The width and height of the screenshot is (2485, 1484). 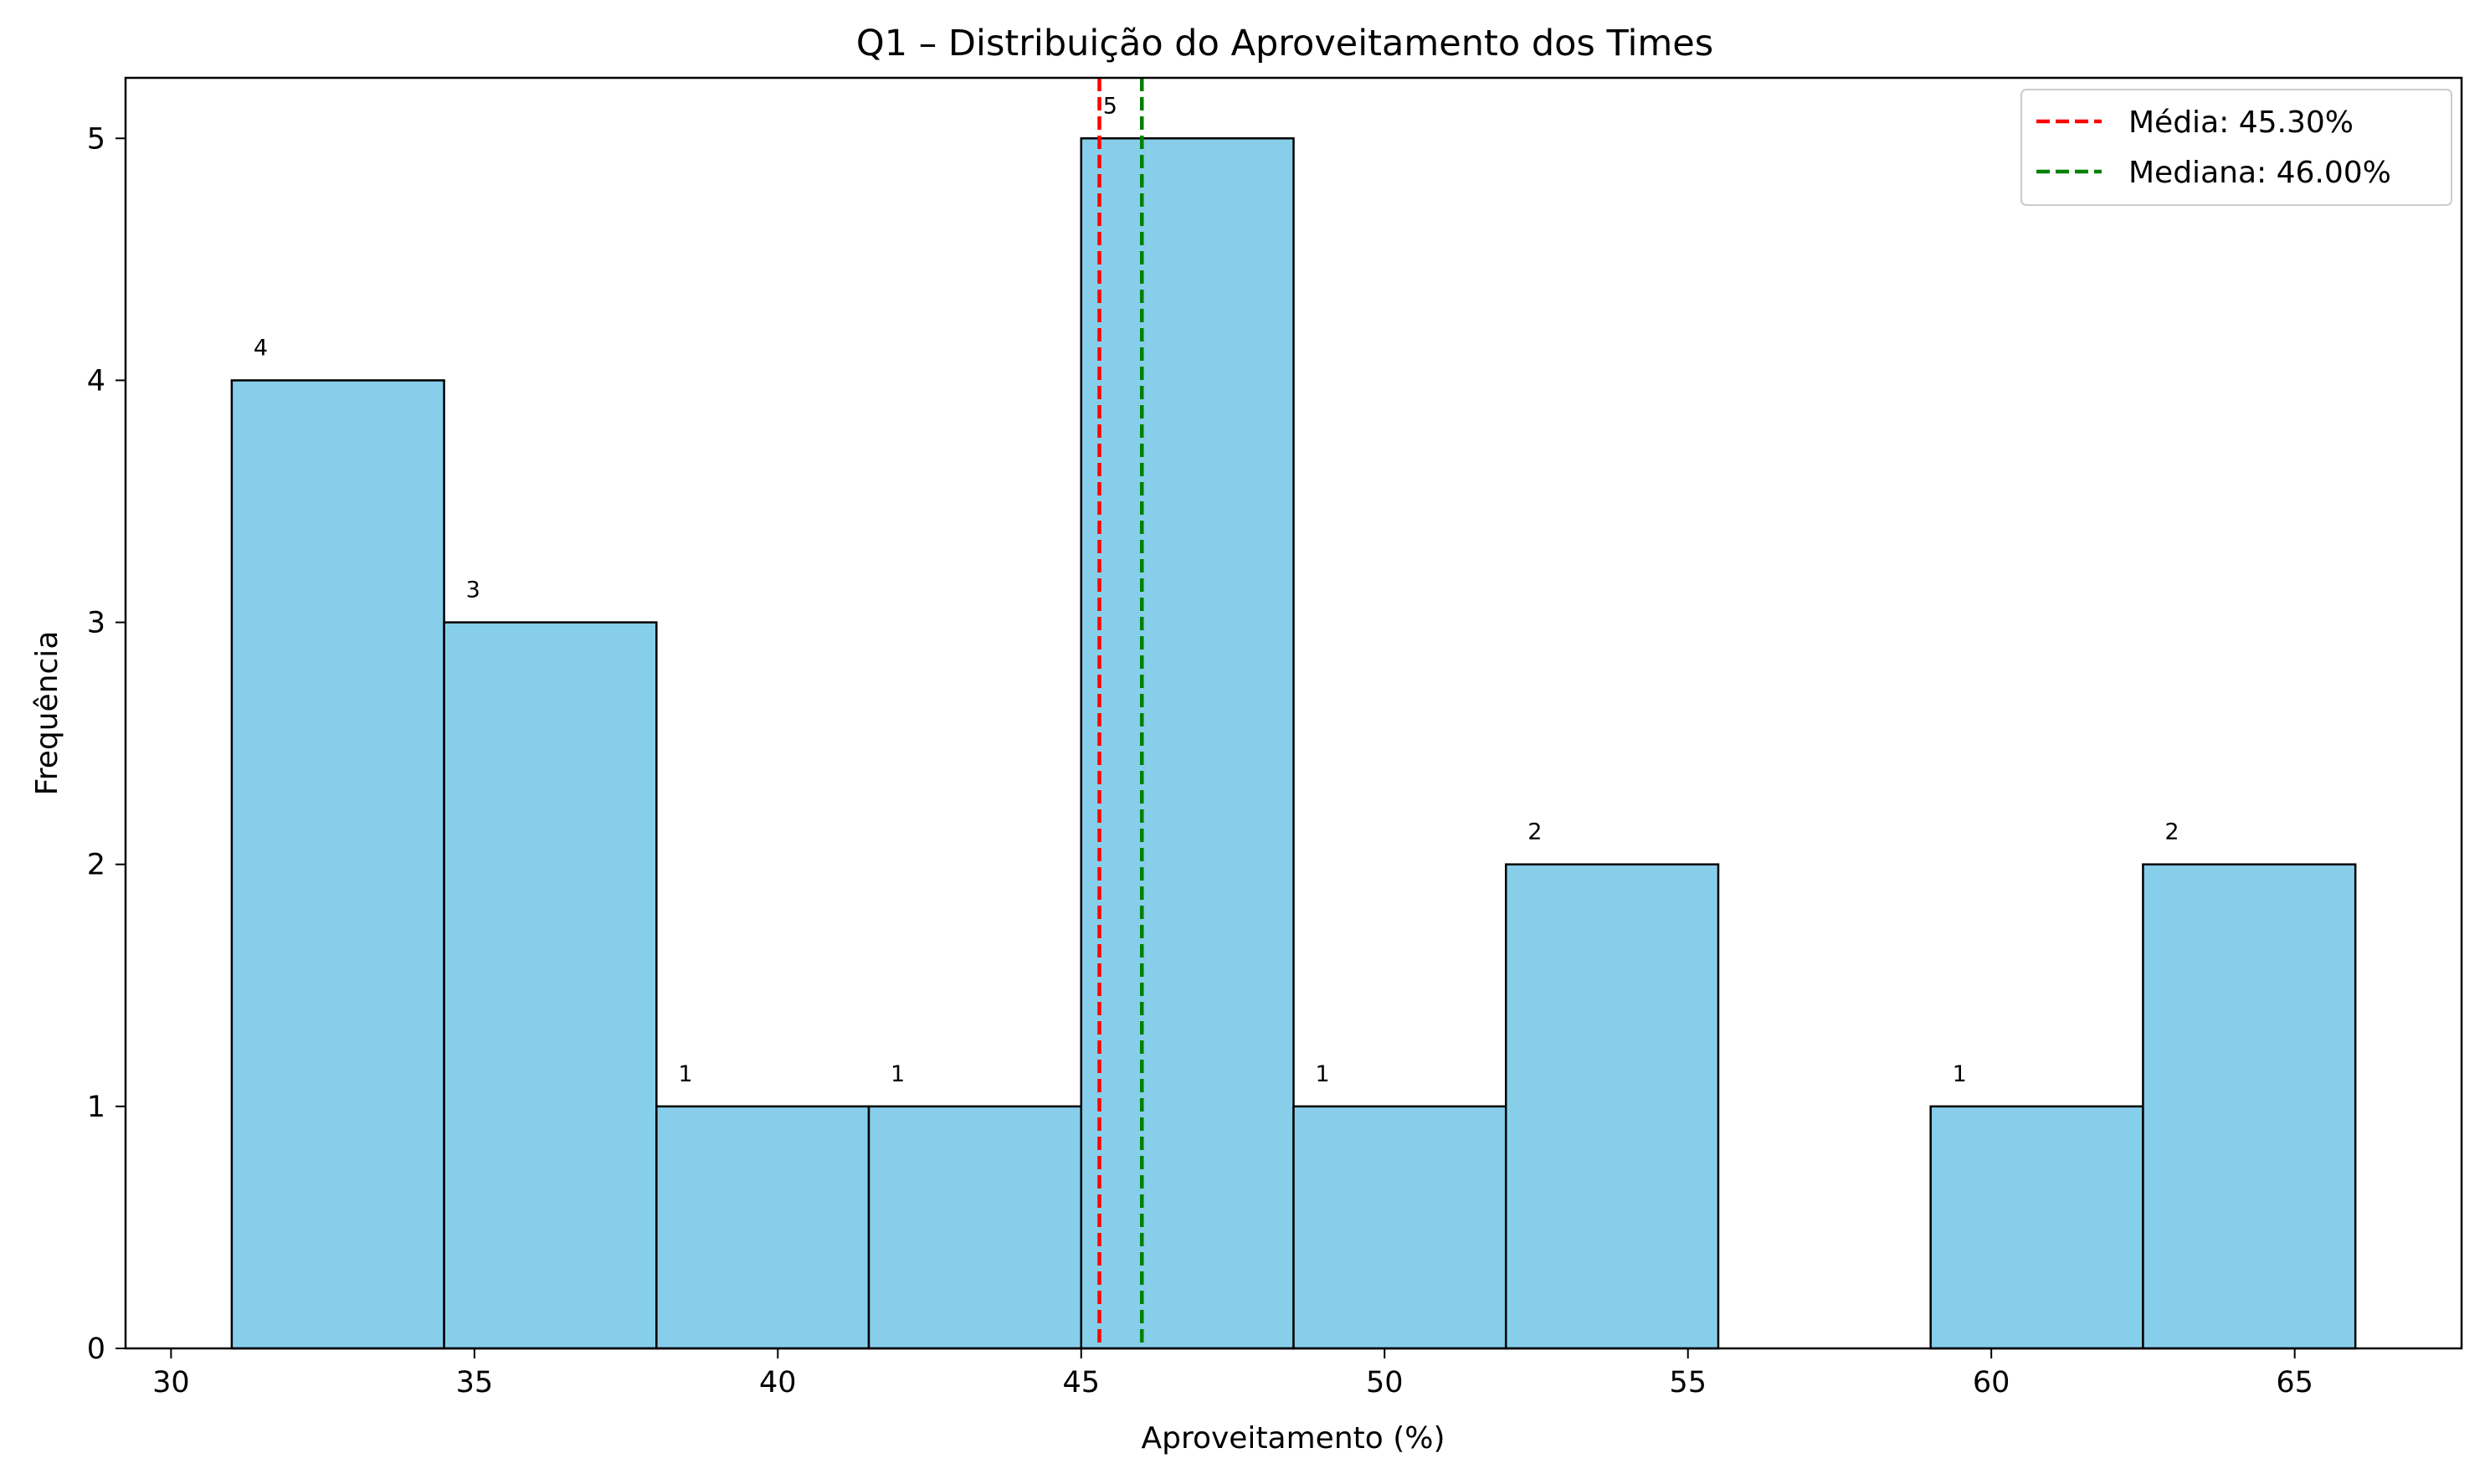 What do you see at coordinates (96, 1350) in the screenshot?
I see `y-tick-label: 0` at bounding box center [96, 1350].